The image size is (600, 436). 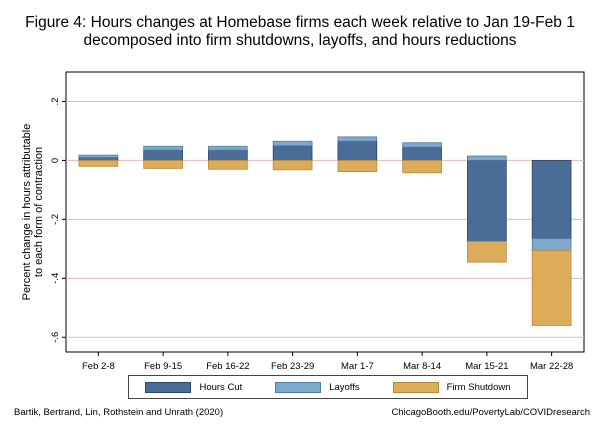 What do you see at coordinates (292, 366) in the screenshot?
I see `x-tick-label-feb-23-29: Feb 23-29` at bounding box center [292, 366].